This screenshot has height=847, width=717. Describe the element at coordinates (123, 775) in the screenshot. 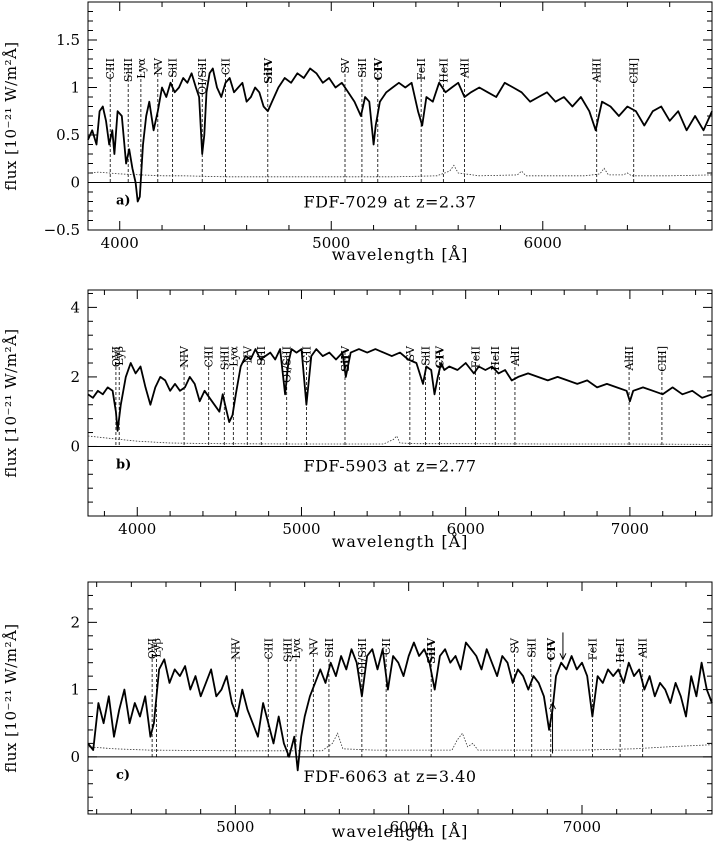

I see `panel-label: c)` at that location.